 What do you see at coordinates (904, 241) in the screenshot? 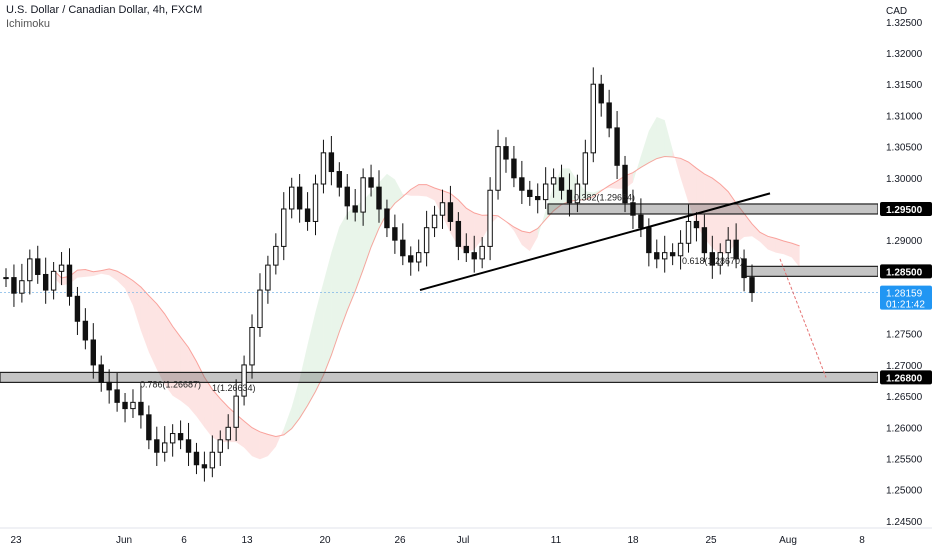
I see `price-tick-label: 1.29000` at bounding box center [904, 241].